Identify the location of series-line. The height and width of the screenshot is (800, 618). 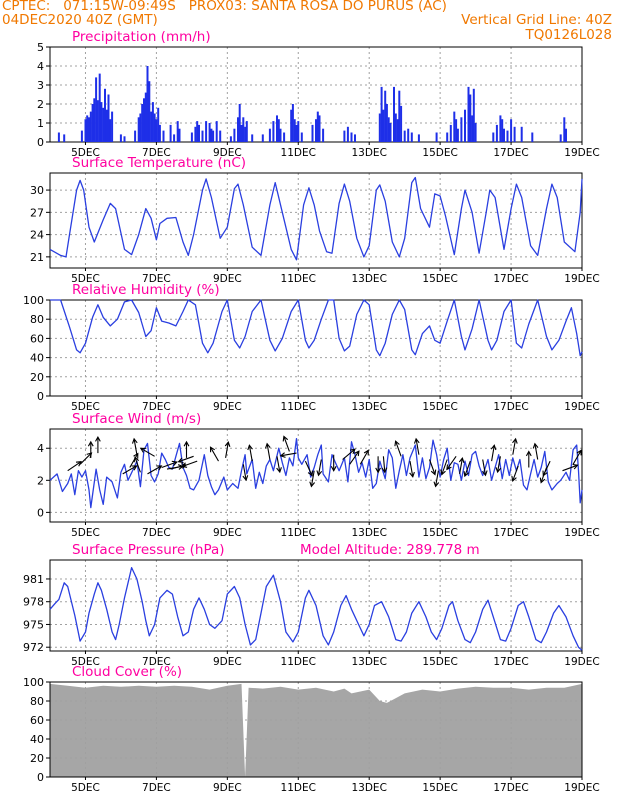
(316, 328).